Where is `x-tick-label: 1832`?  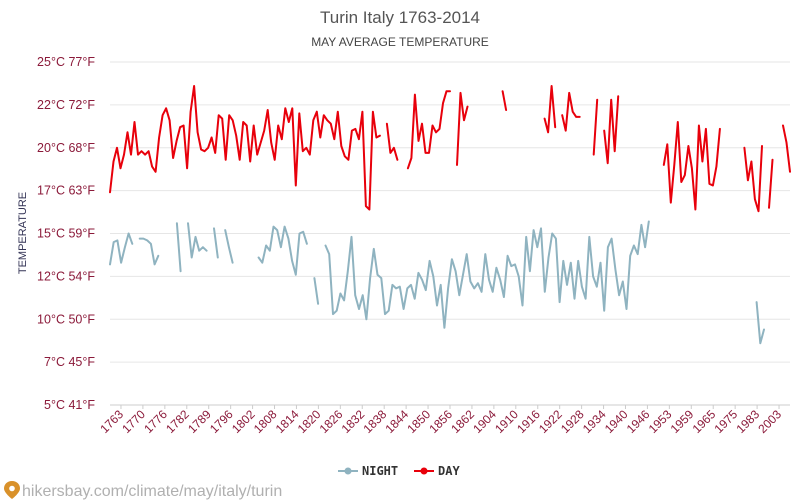
x-tick-label: 1832 is located at coordinates (353, 421).